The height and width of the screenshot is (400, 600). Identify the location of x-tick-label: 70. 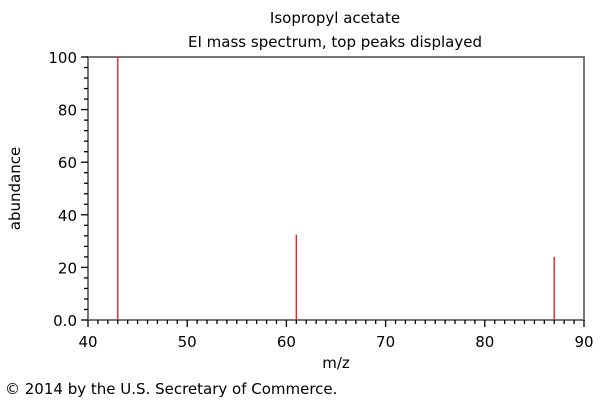
(385, 342).